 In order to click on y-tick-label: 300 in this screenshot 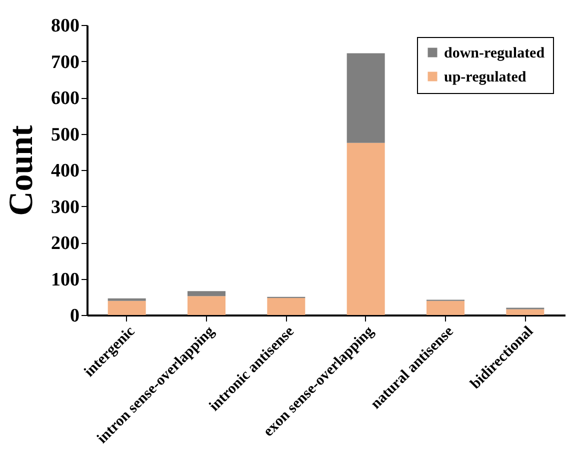, I will do `click(65, 207)`.